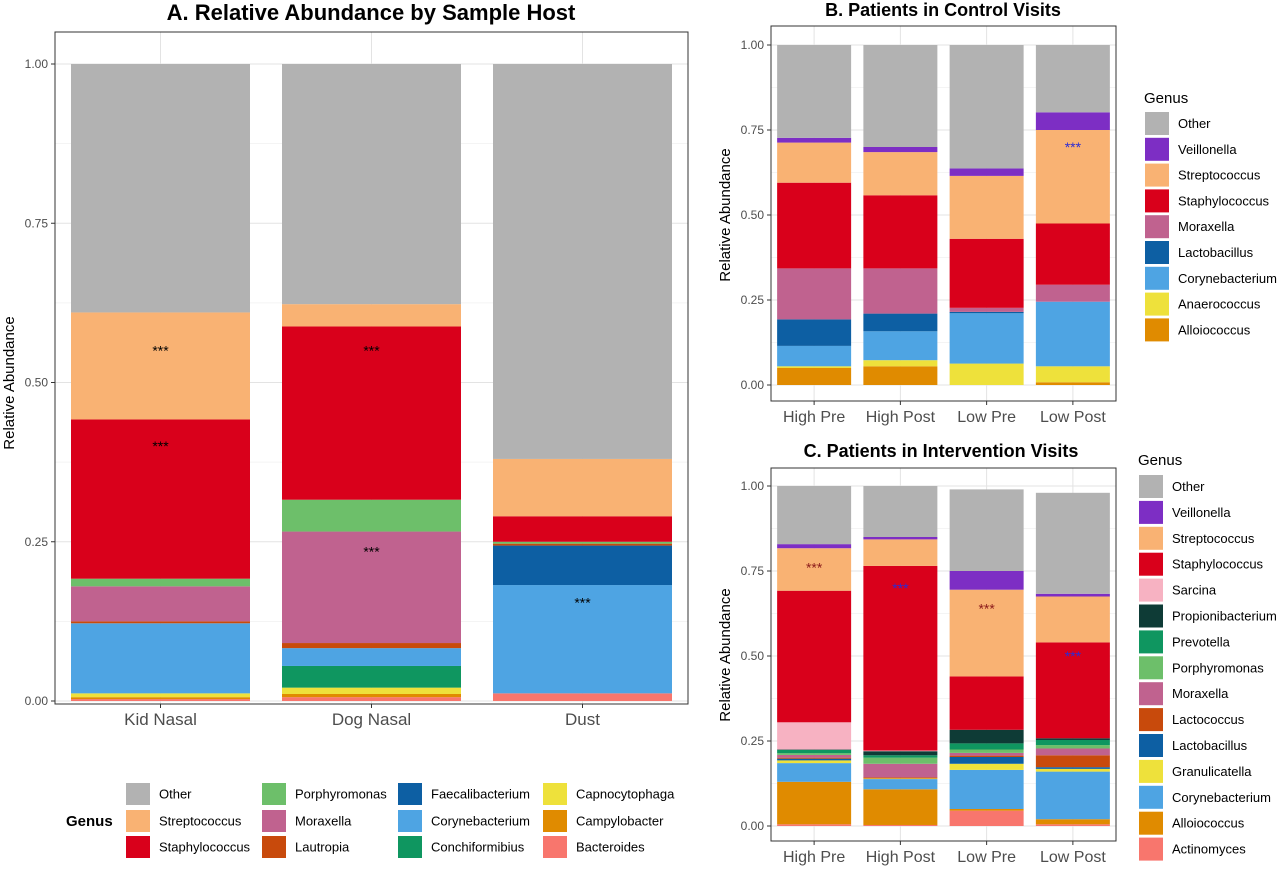 This screenshot has height=870, width=1280. What do you see at coordinates (160, 719) in the screenshot?
I see `panel-a-x-tick-label-kid-nasal: Kid Nasal` at bounding box center [160, 719].